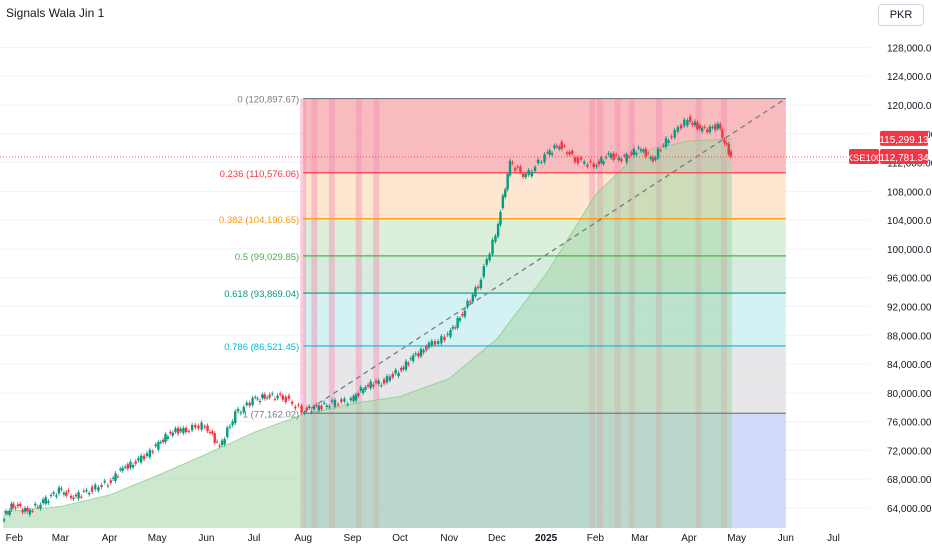 This screenshot has height=550, width=932. Describe the element at coordinates (110, 538) in the screenshot. I see `x-tick-label: Apr` at that location.